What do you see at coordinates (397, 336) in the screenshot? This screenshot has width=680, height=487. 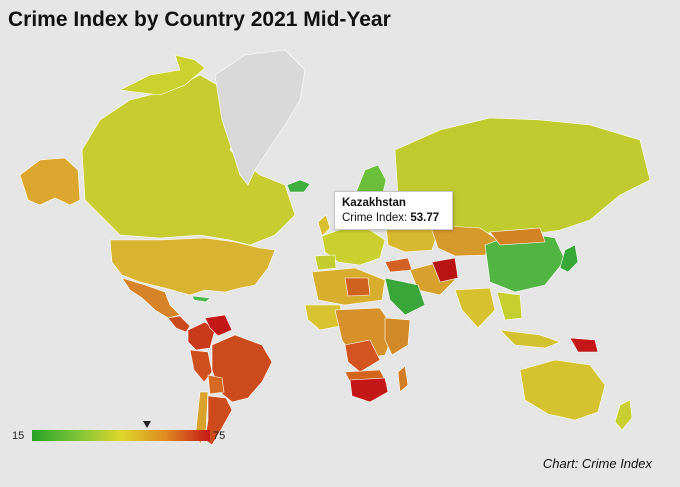 I see `country-east-africa` at bounding box center [397, 336].